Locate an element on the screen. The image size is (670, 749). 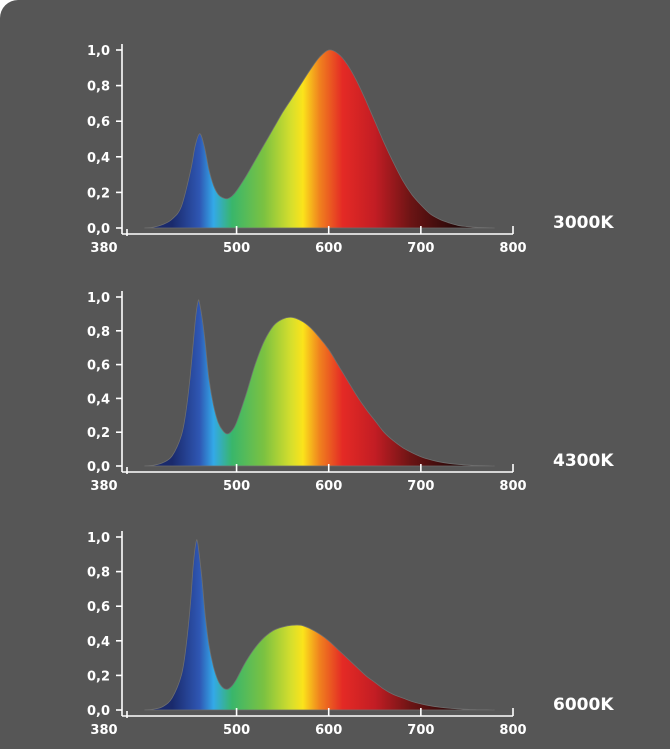
color-temperature-label: 6000K is located at coordinates (583, 705).